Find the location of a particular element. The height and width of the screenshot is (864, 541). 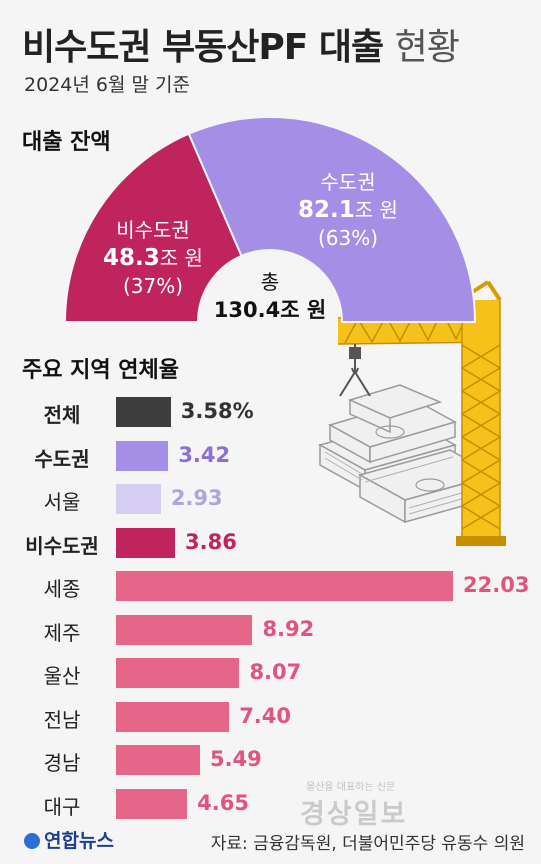

capital-unit: 조 원 is located at coordinates (376, 210).